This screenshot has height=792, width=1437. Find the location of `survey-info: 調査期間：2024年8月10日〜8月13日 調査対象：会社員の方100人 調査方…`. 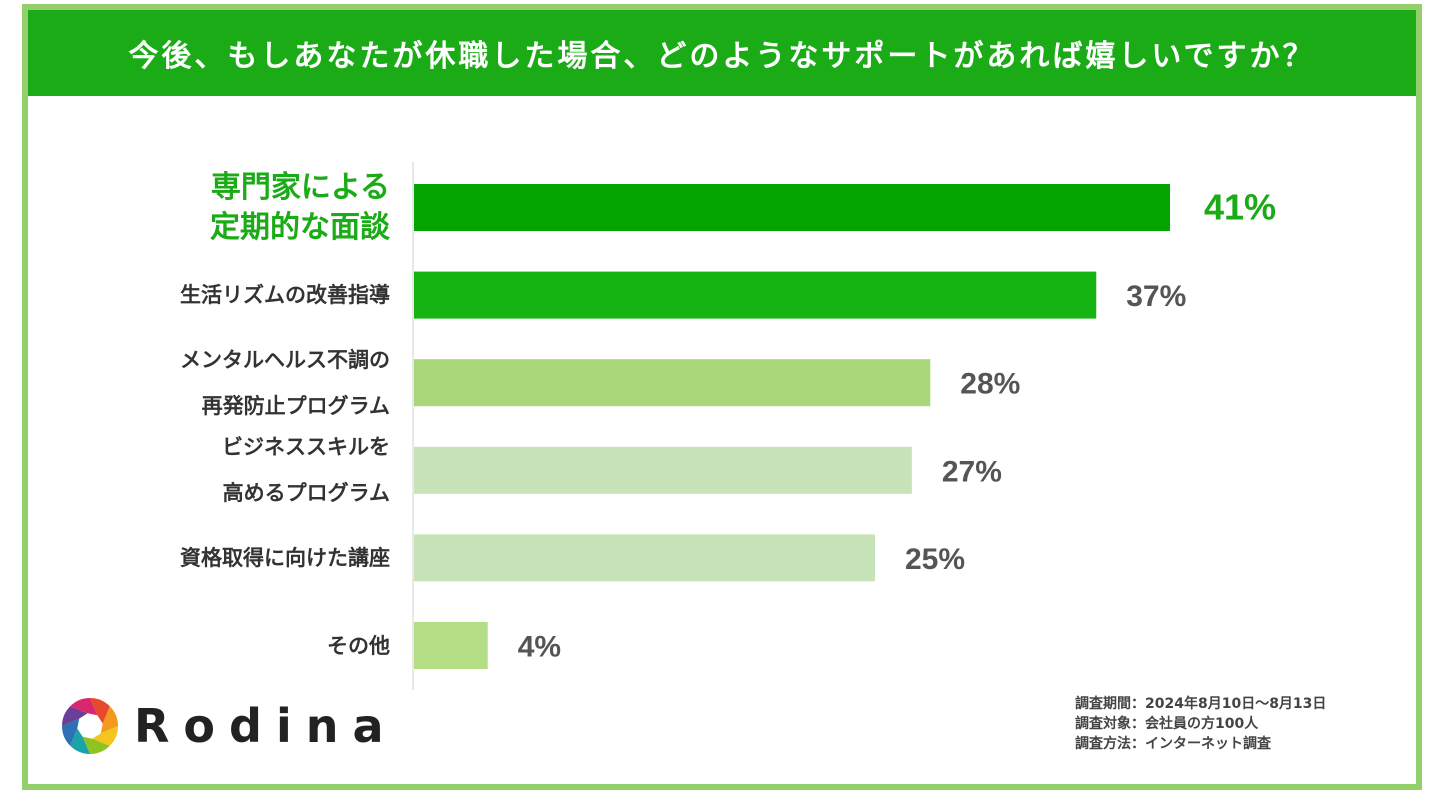

survey-info: 調査期間：2024年8月10日〜8月13日 調査対象：会社員の方100人 調査方… is located at coordinates (1200, 724).